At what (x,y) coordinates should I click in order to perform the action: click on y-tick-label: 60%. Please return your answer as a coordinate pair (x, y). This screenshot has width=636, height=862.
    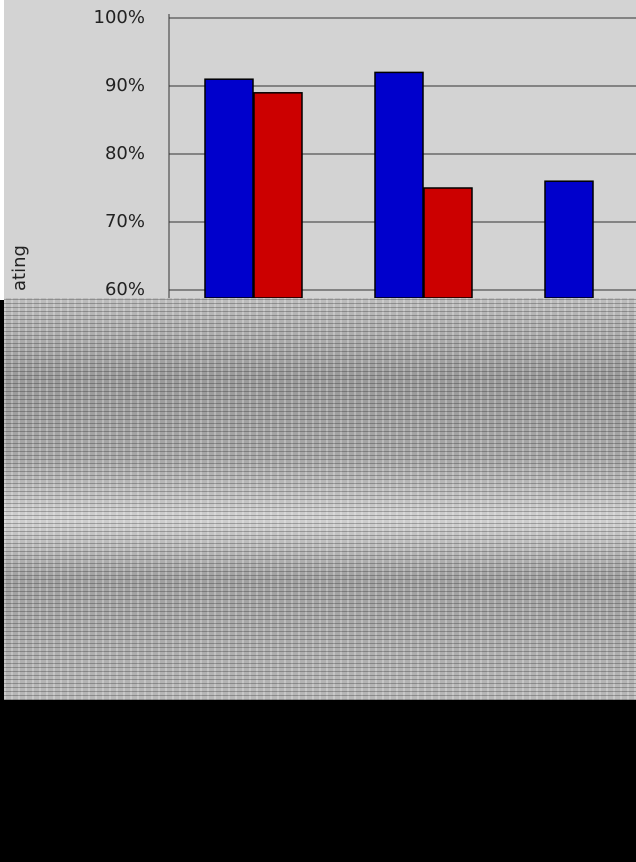
    Looking at the image, I should click on (125, 289).